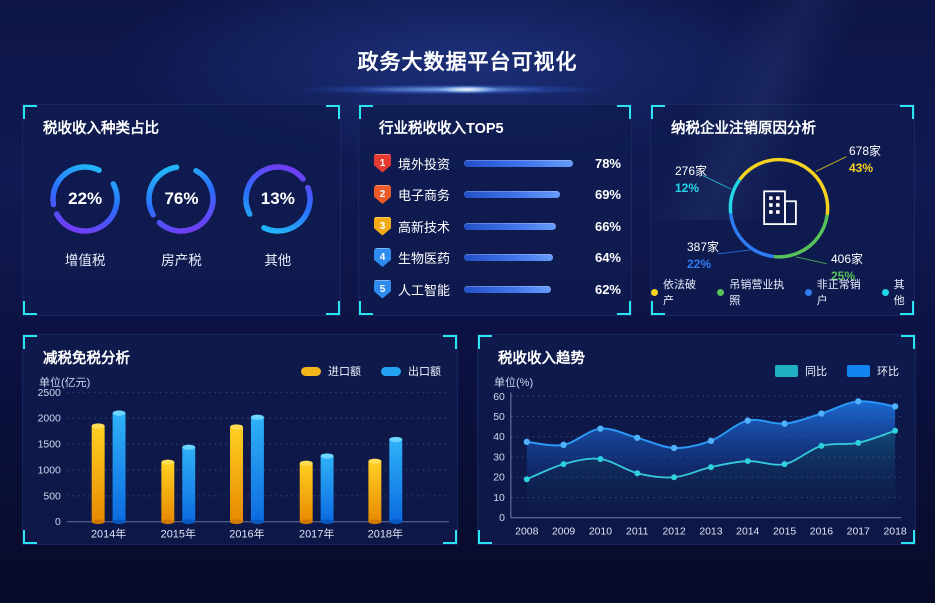 This screenshot has height=603, width=935. Describe the element at coordinates (85, 199) in the screenshot. I see `donut-ring: 22%` at that location.